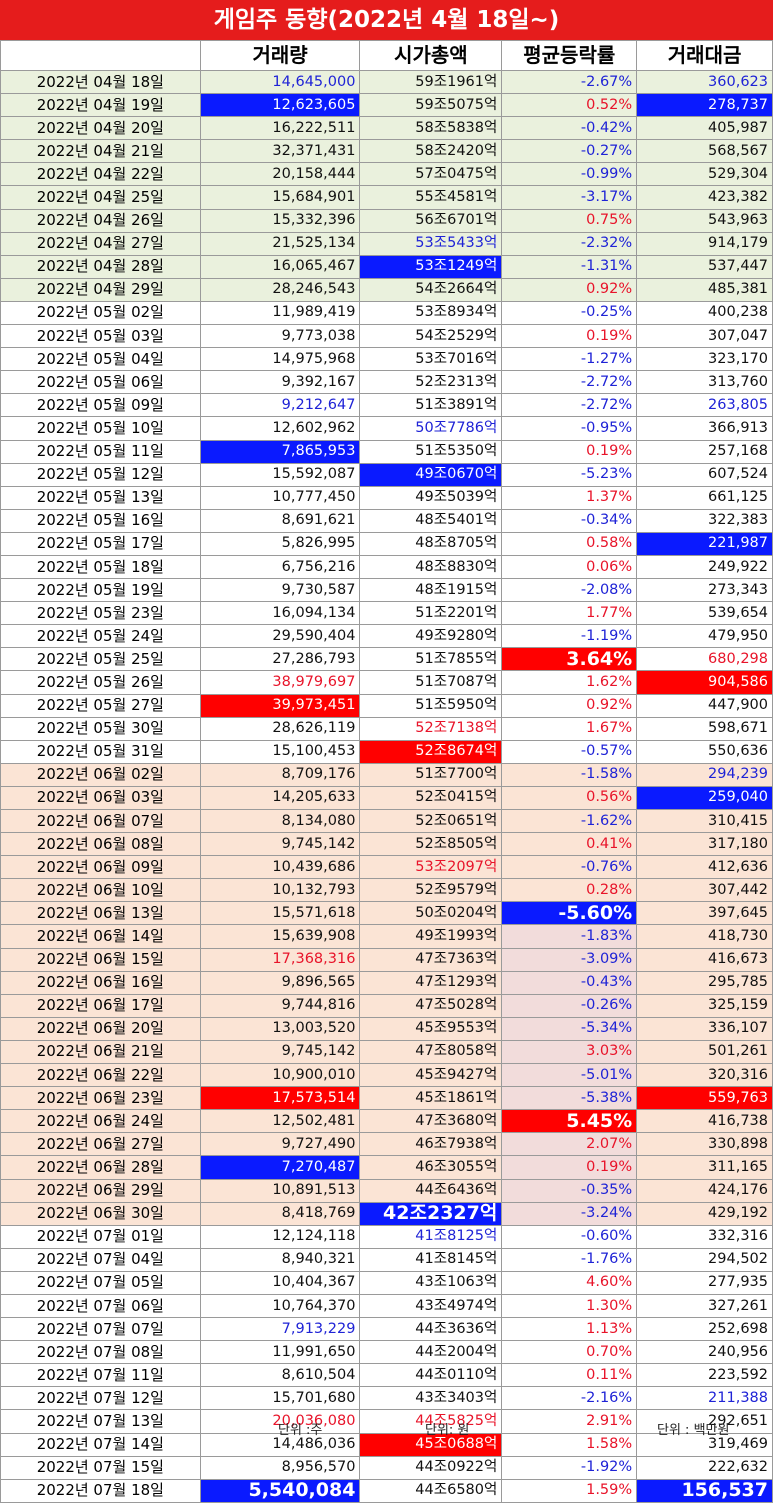  What do you see at coordinates (704, 243) in the screenshot?
I see `trade-amount-cell: 914,179` at bounding box center [704, 243].